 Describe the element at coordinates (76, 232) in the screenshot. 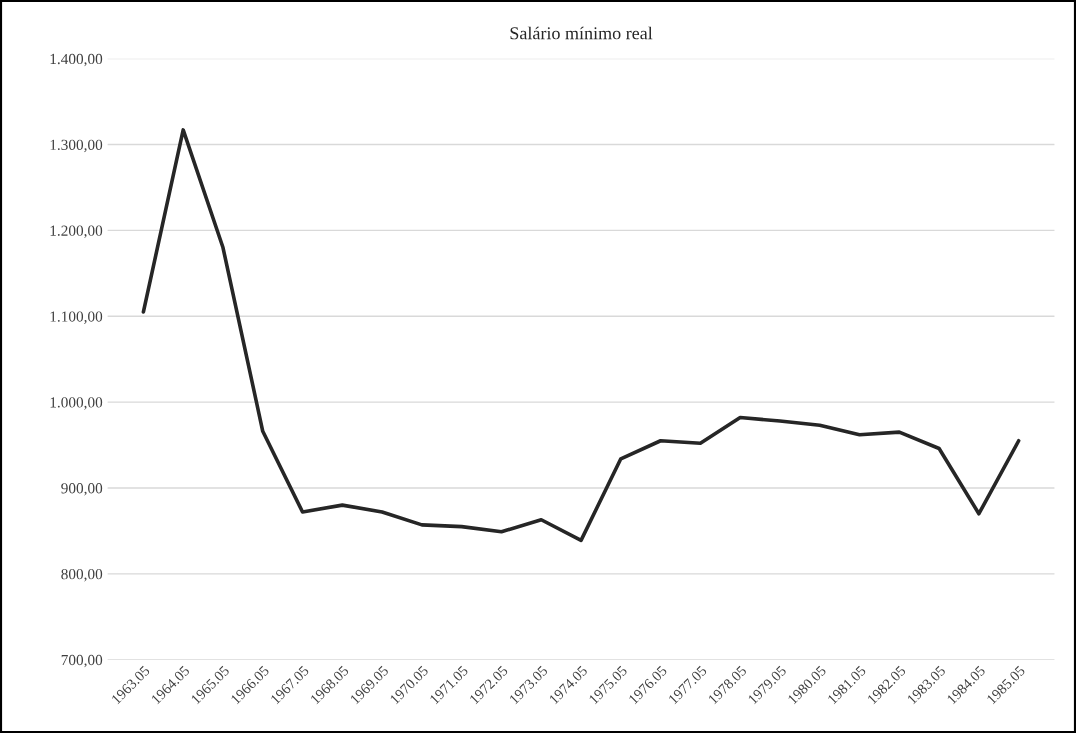

I see `y-tick-label: 1.200,00` at that location.